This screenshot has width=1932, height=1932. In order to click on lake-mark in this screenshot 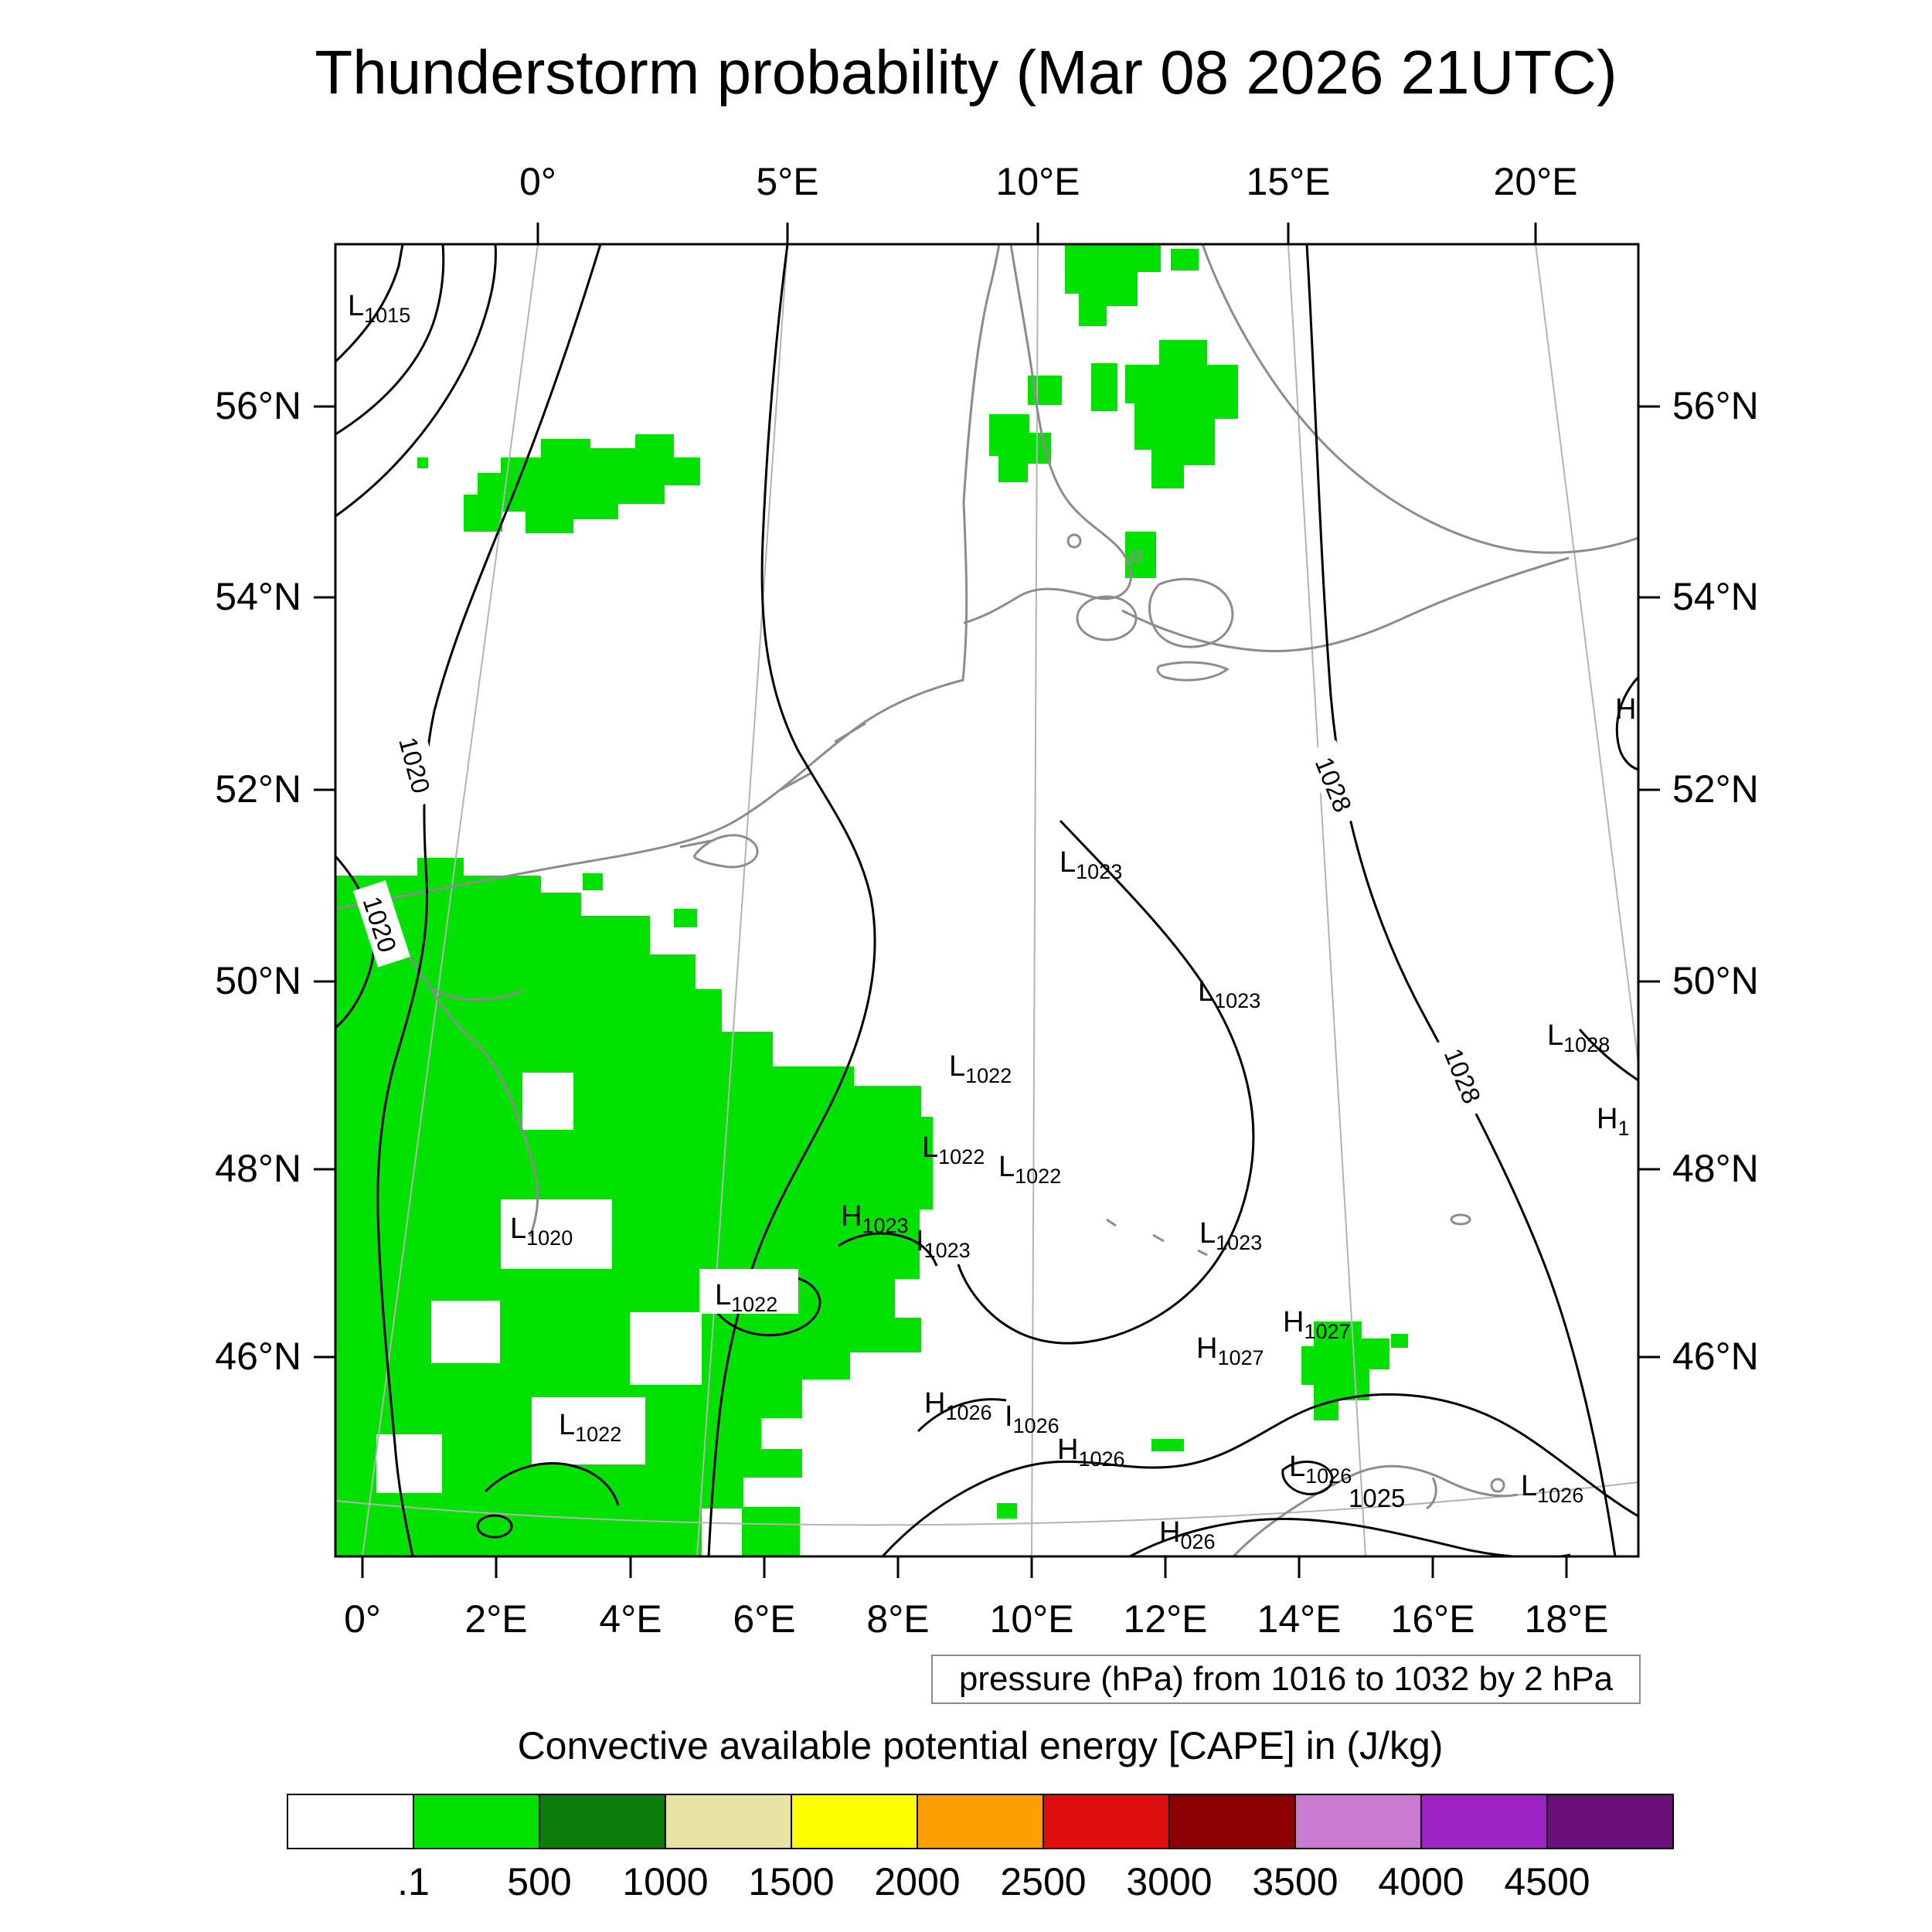, I will do `click(1157, 1237)`.